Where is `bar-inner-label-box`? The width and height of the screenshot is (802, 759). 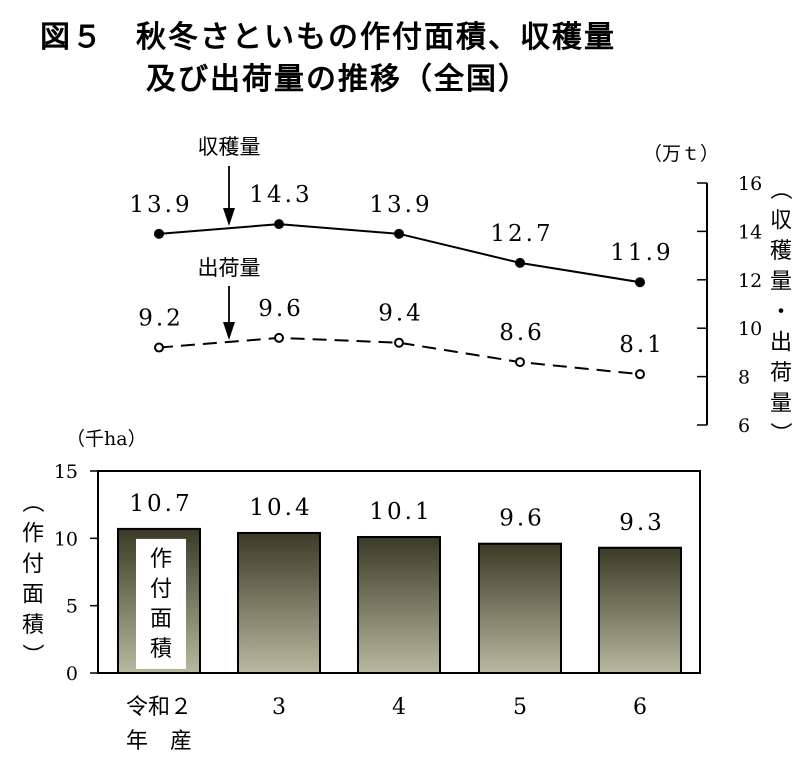 bar-inner-label-box is located at coordinates (161, 603).